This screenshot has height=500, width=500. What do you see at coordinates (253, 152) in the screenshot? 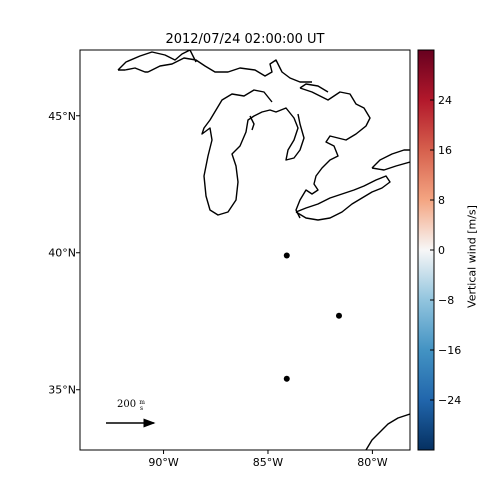
I see `lake-michigan-coast` at bounding box center [253, 152].